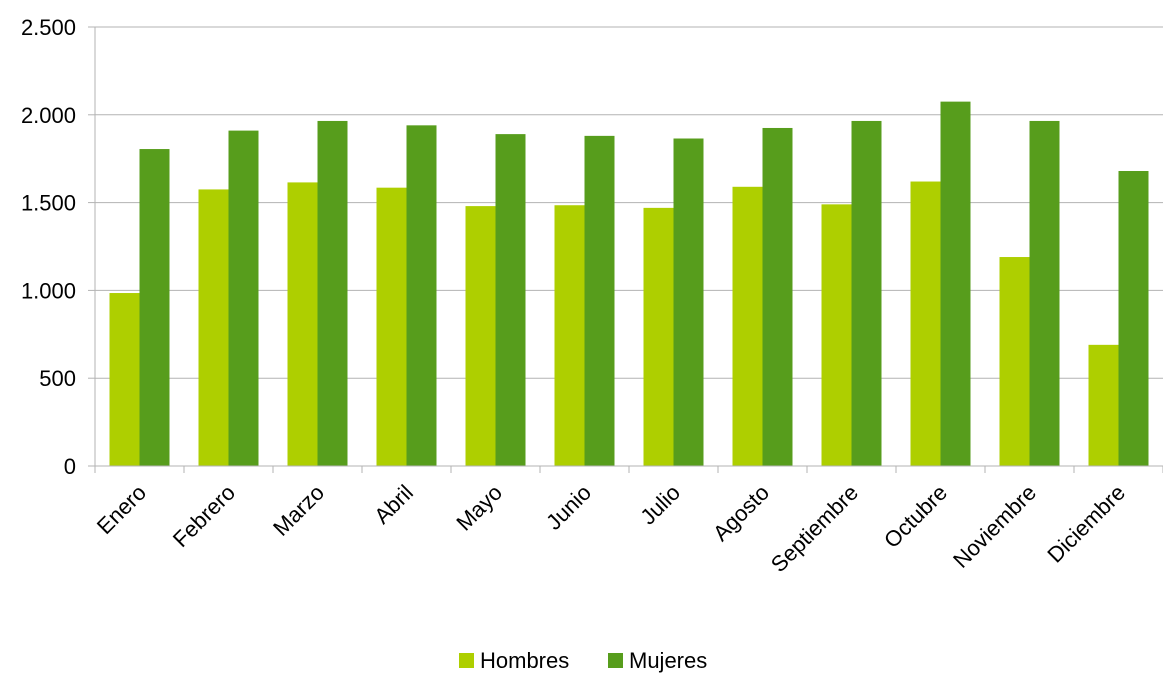 The image size is (1163, 679). Describe the element at coordinates (302, 324) in the screenshot. I see `bar-hombres-marzo` at that location.